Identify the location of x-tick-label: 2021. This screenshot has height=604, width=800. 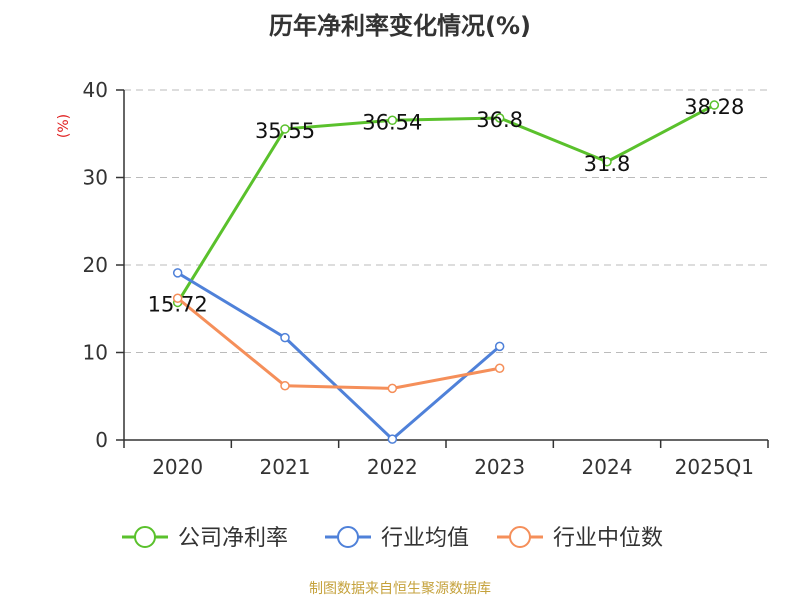
(285, 467).